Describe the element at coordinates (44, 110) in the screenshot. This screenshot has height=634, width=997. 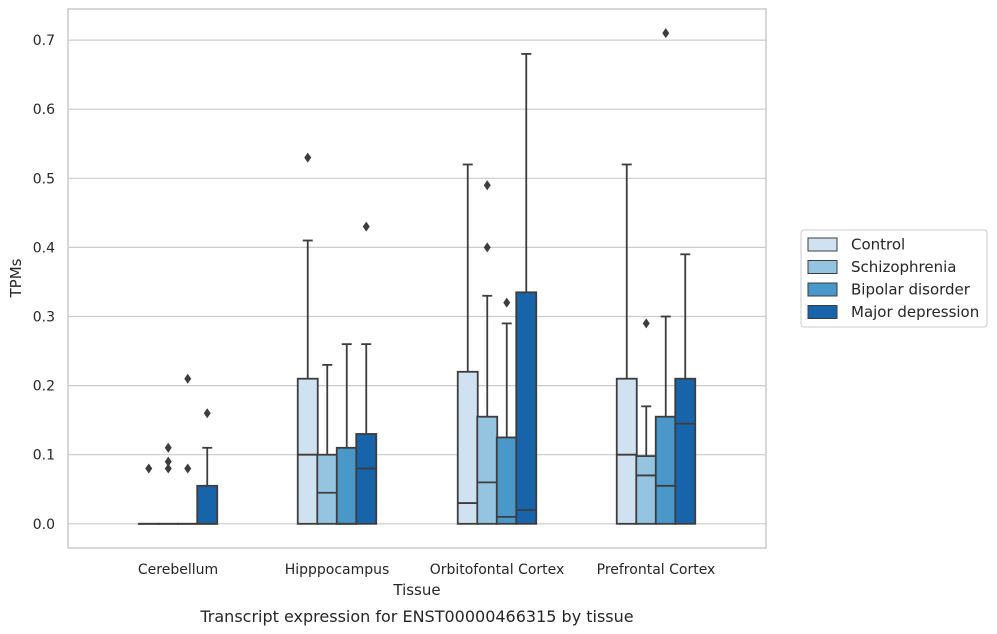
I see `y-tick-label: 0.6` at that location.